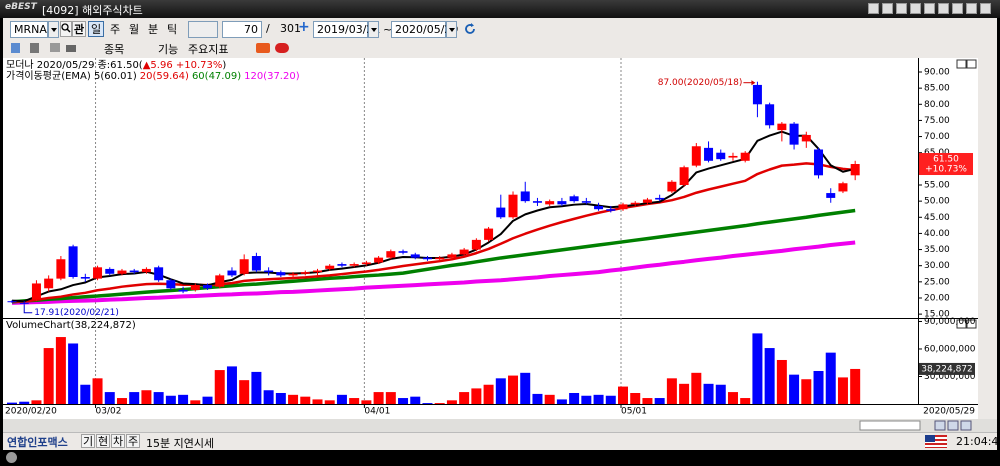  Describe the element at coordinates (424, 29) in the screenshot. I see `end-date: 2020/05/29` at that location.